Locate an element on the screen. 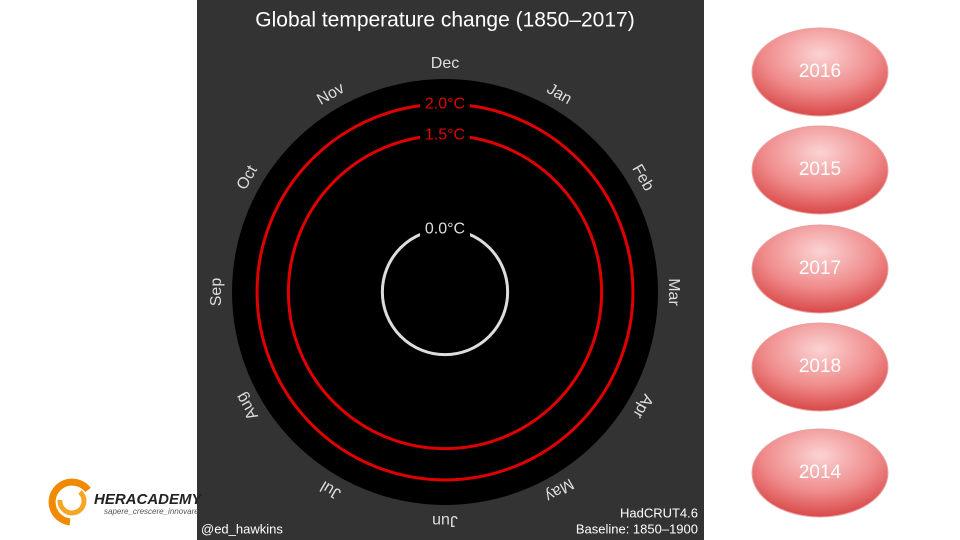  button-label: 2018 is located at coordinates (820, 366).